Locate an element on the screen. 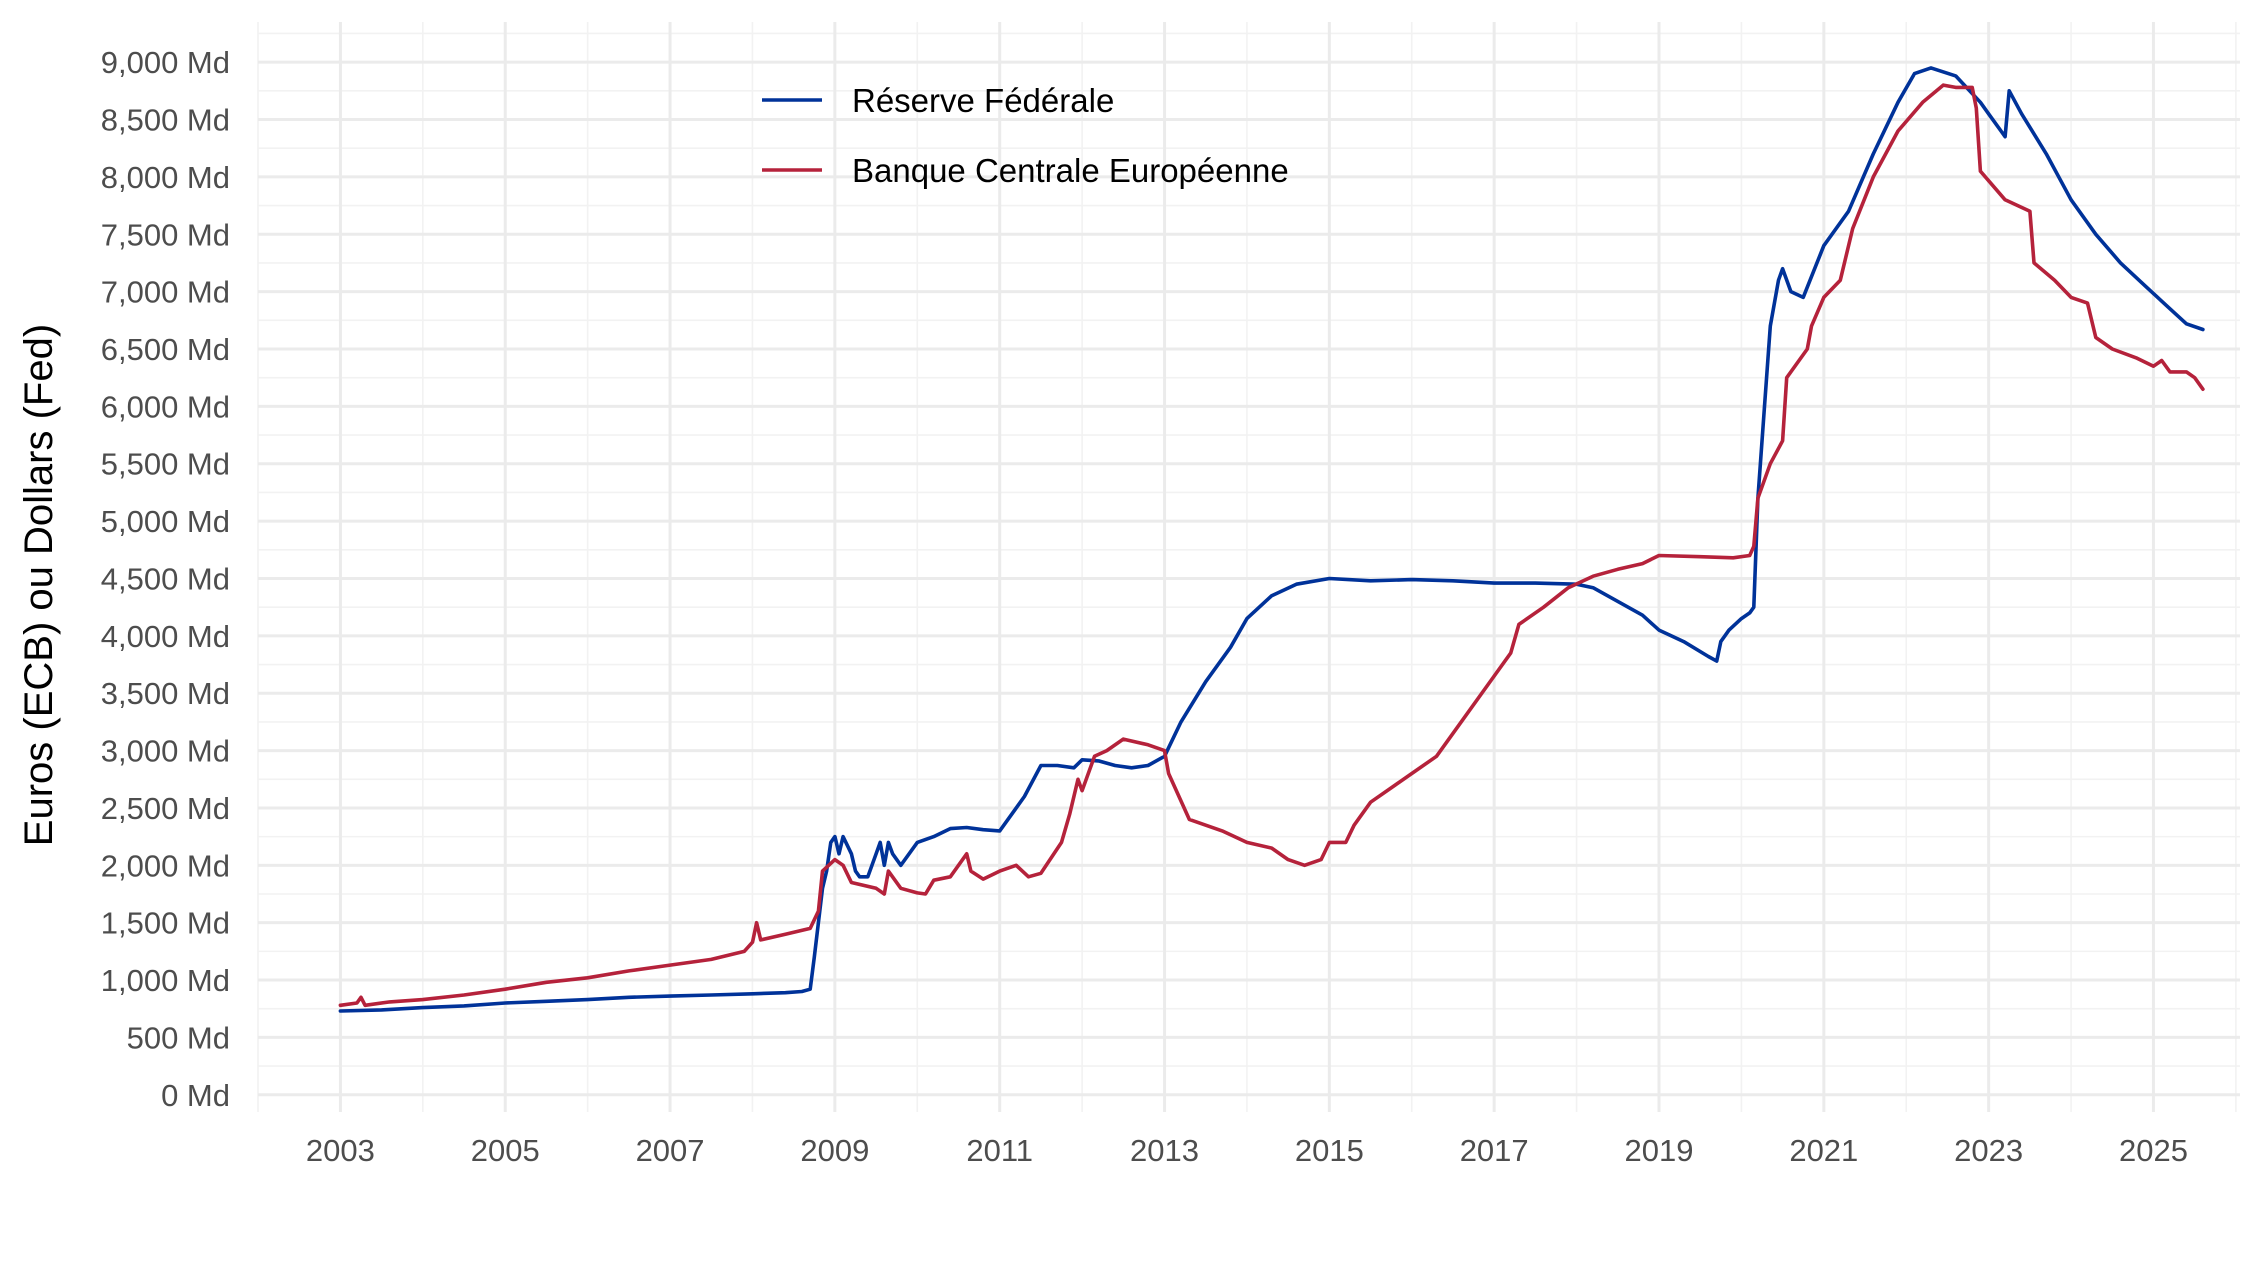 The width and height of the screenshot is (2250, 1265). y-tick-label: 6,000 Md is located at coordinates (165, 406).